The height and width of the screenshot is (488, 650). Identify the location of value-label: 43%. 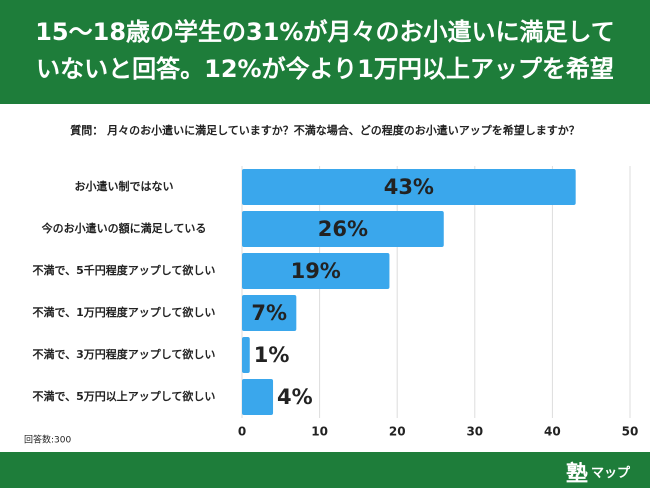
(409, 187).